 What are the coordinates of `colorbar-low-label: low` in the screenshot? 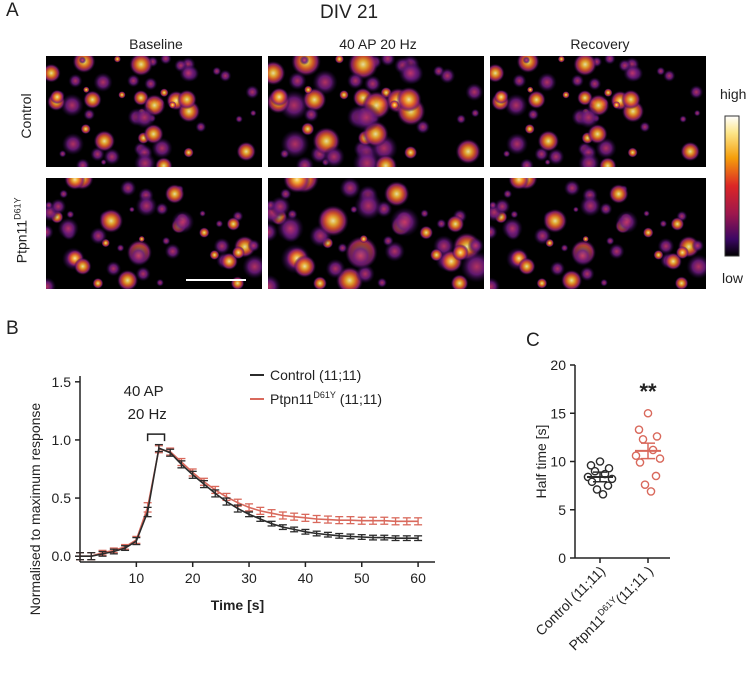 It's located at (733, 278).